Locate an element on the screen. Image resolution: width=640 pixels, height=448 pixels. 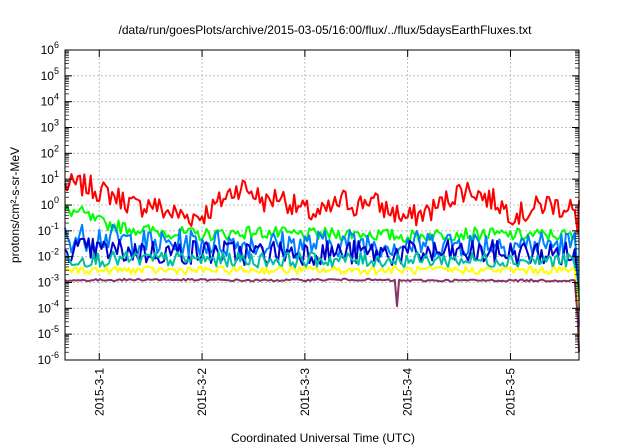
y-tick-label: 10⁶ is located at coordinates (50, 48).